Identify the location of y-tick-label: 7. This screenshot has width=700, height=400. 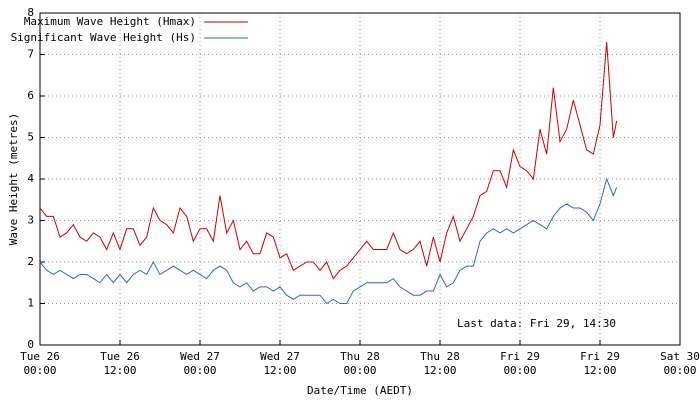
(30, 54).